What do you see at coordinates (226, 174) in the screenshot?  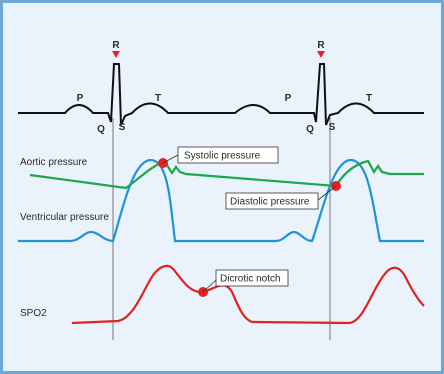 I see `aortic-pressure-trace` at bounding box center [226, 174].